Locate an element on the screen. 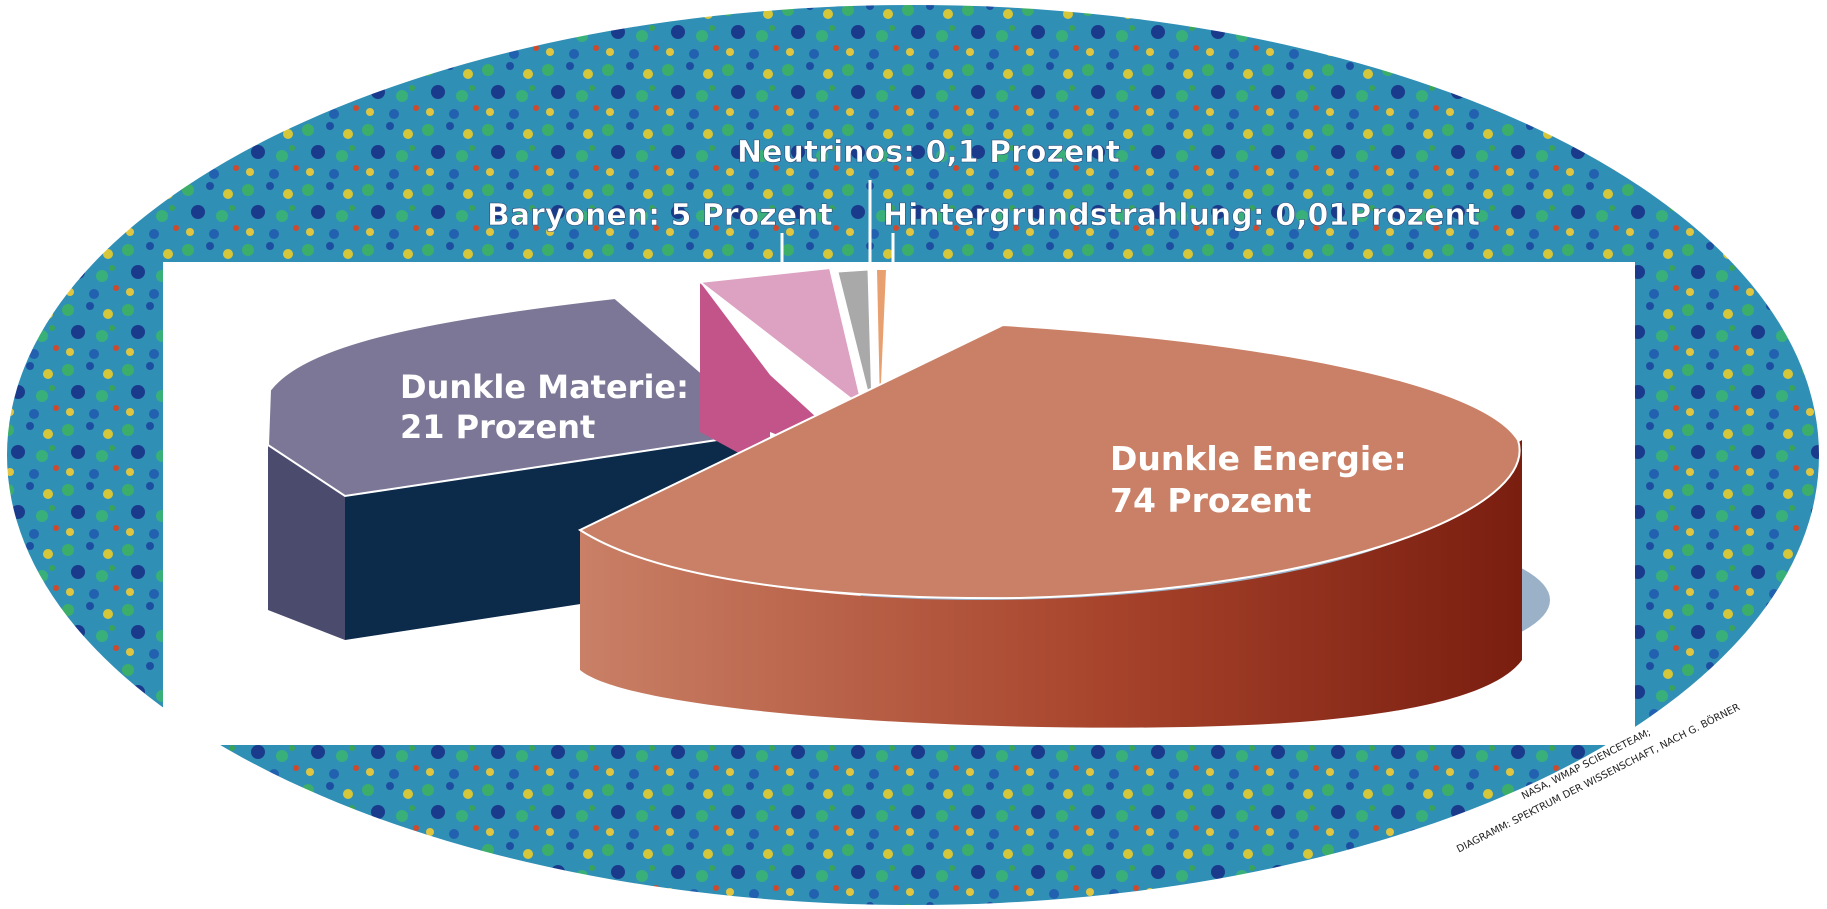 The width and height of the screenshot is (1827, 909). baryonen-front is located at coordinates (735, 376).